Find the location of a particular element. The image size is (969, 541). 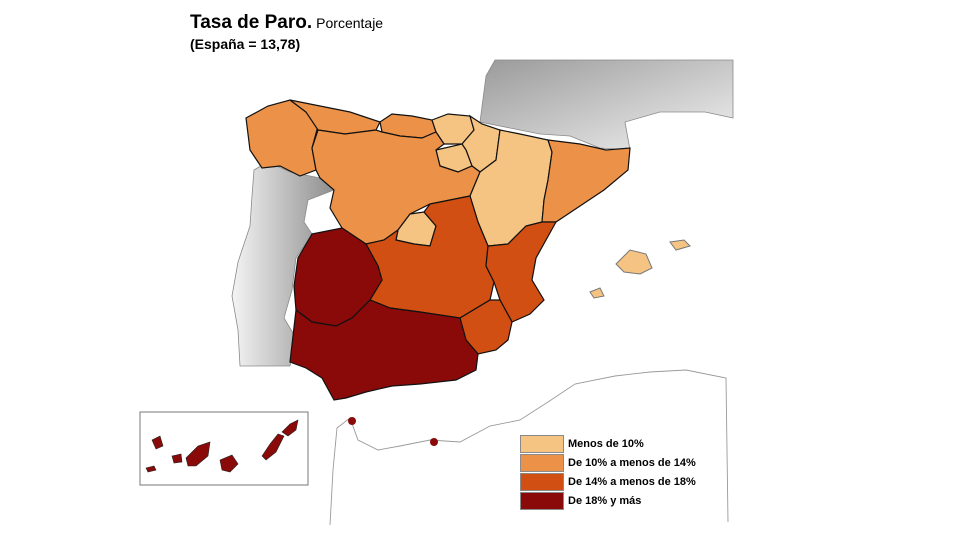

legend-item: De 18% y más is located at coordinates (608, 501).